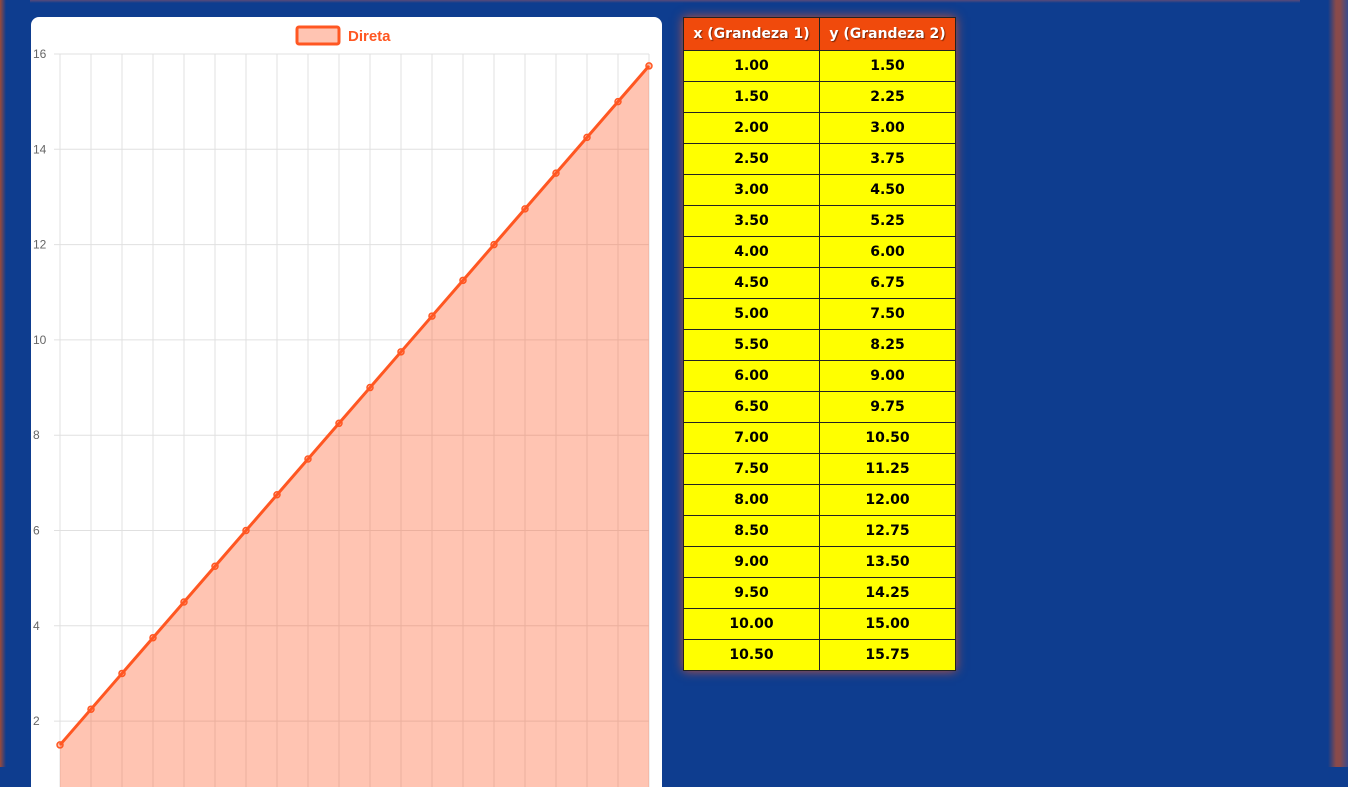 The width and height of the screenshot is (1348, 787). Describe the element at coordinates (887, 593) in the screenshot. I see `cell-y-value: 14.25` at that location.